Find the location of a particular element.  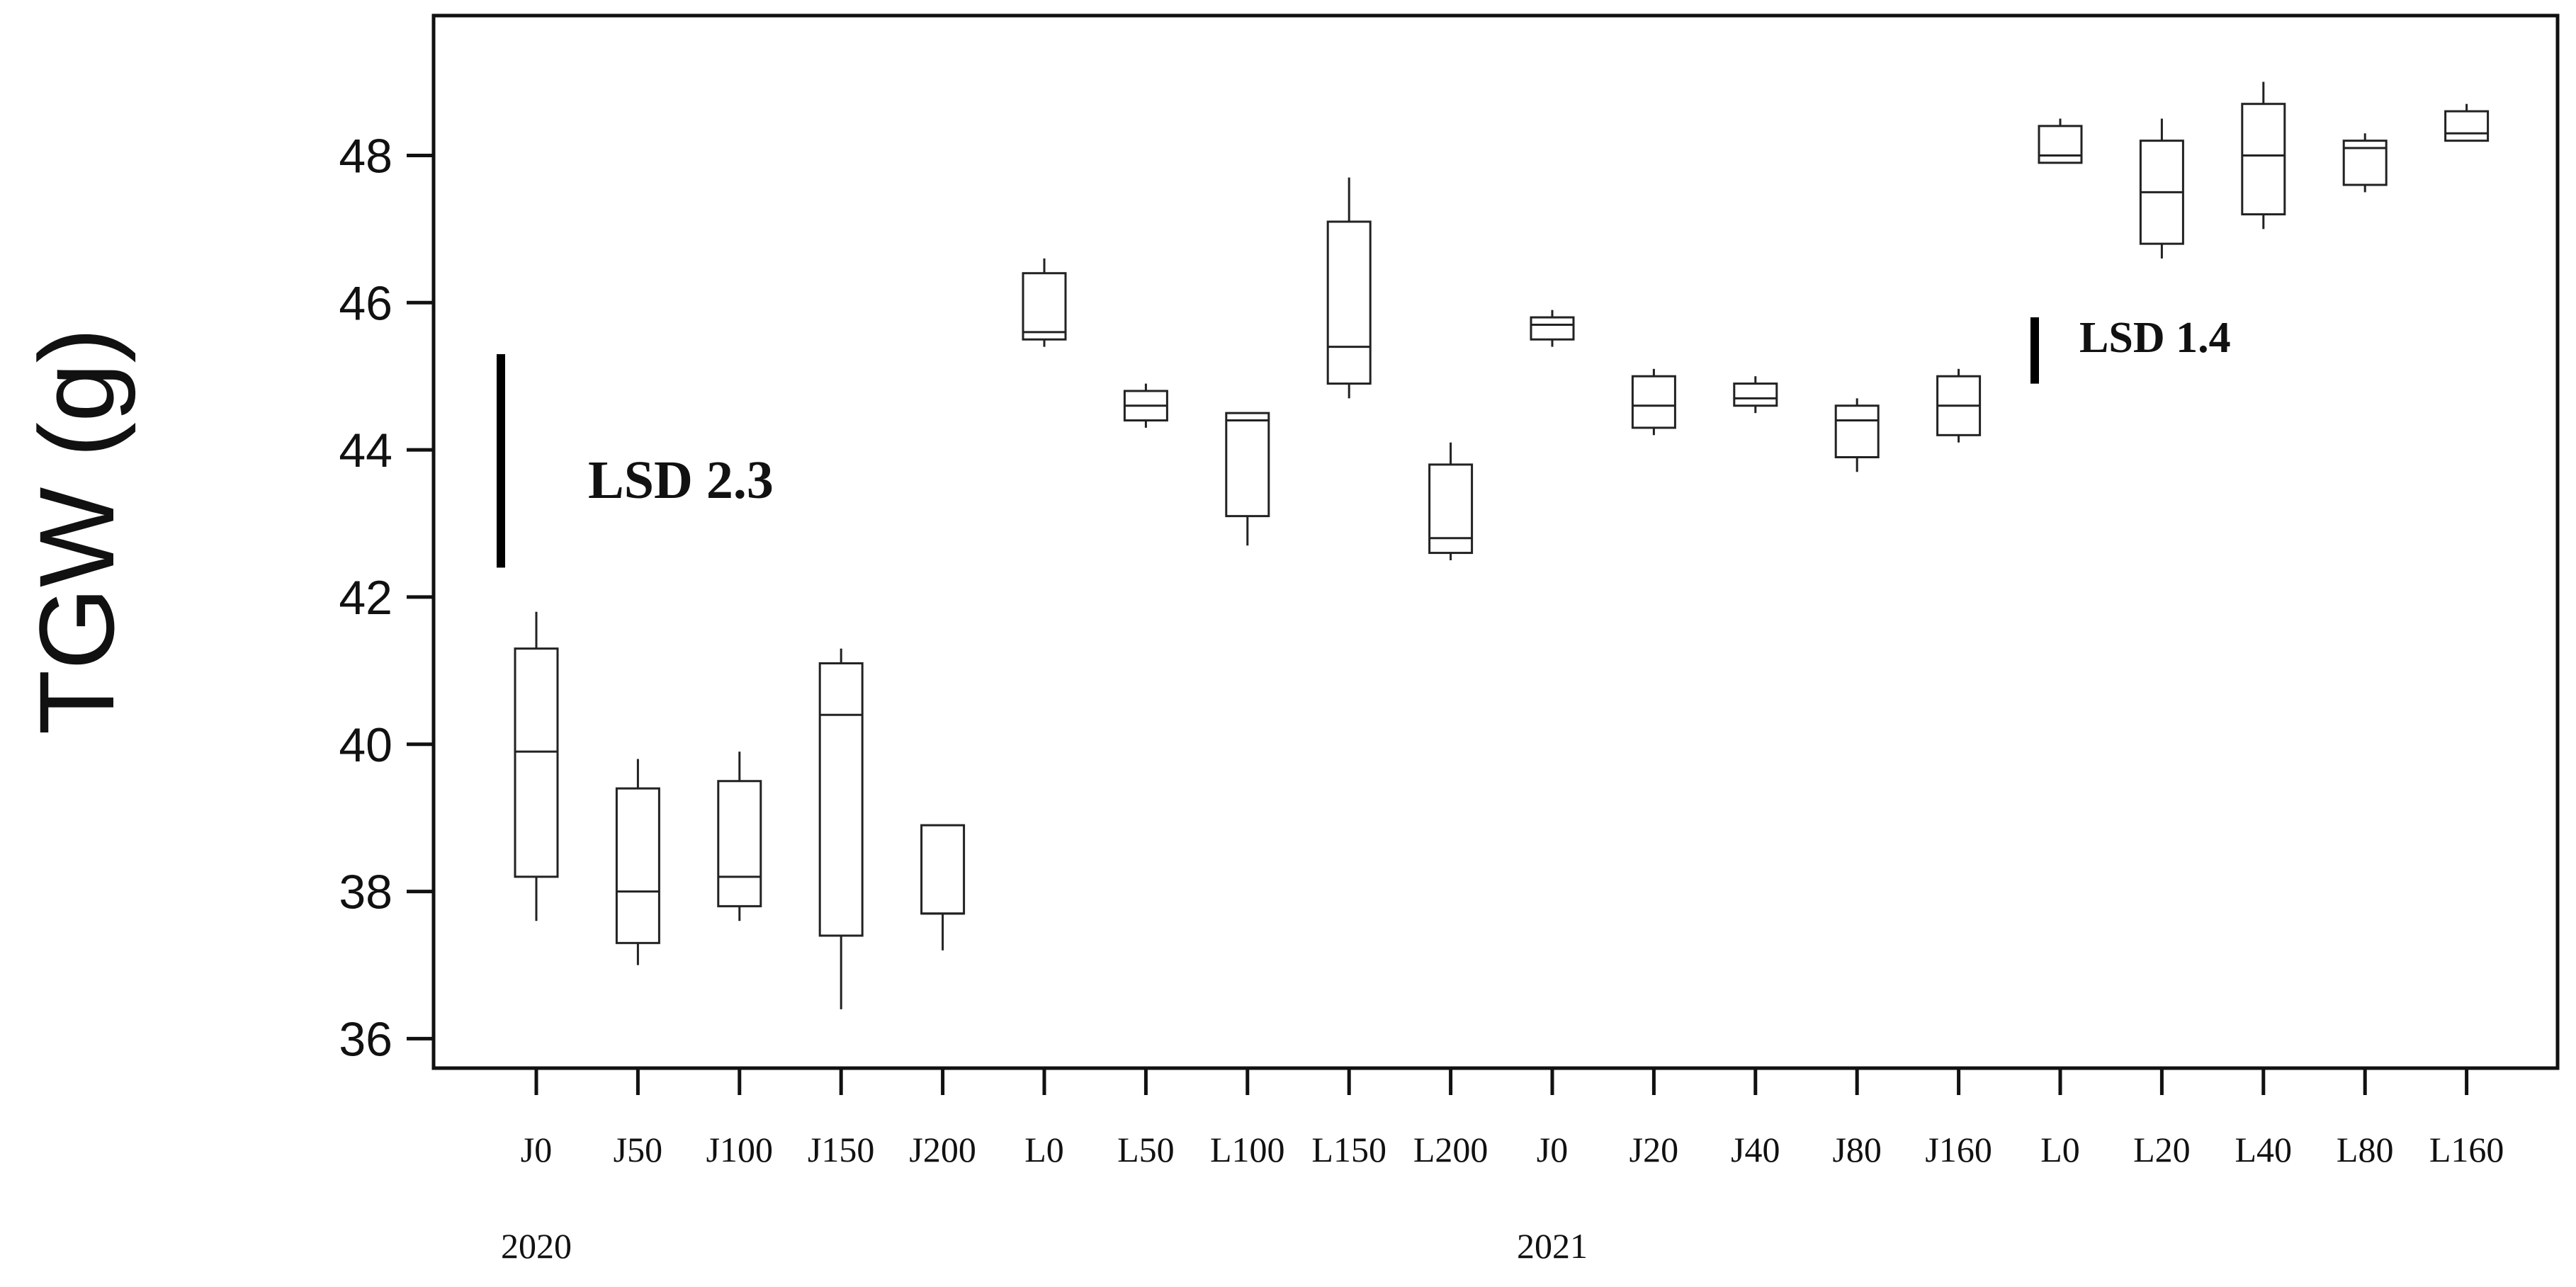

x-tick-label: J50 is located at coordinates (638, 1149).